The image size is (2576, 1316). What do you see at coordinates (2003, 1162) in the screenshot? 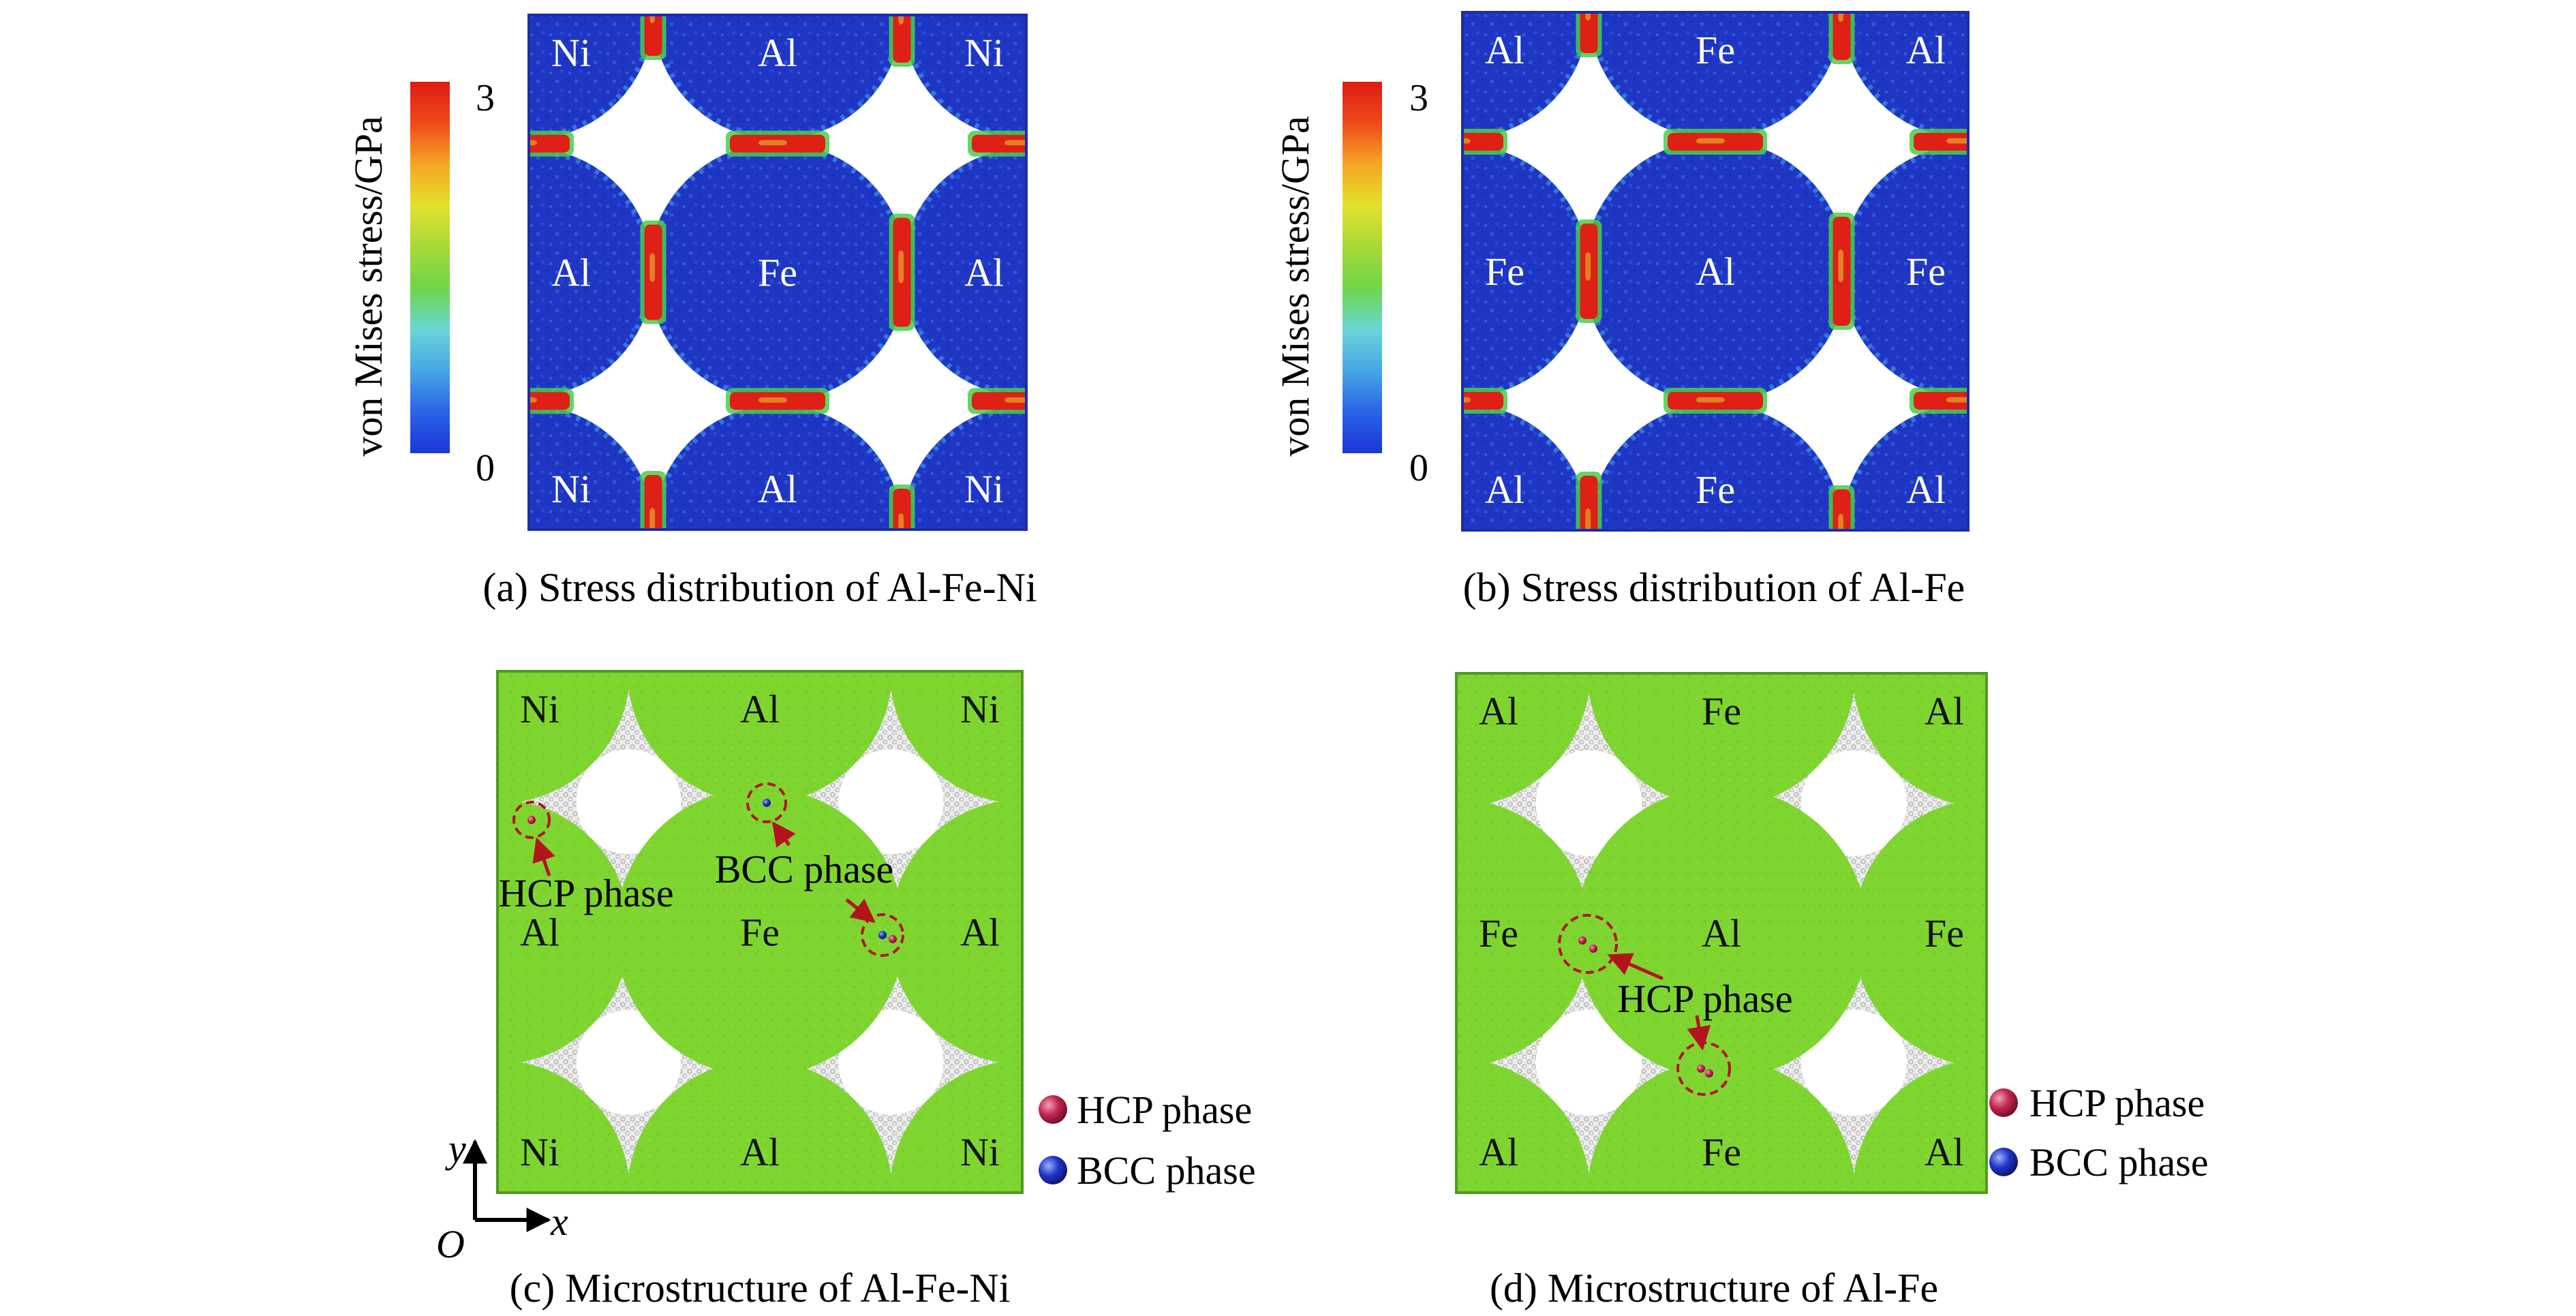
I see `bcc-legend-icon` at bounding box center [2003, 1162].